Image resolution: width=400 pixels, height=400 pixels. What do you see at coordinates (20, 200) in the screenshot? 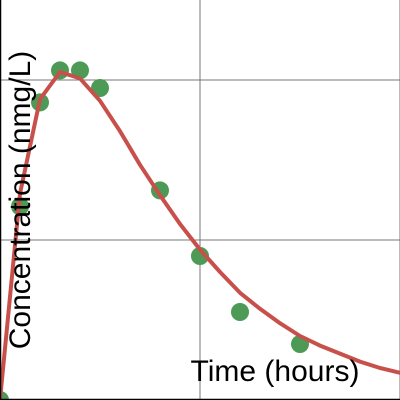
I see `y-axis-label: Concentration (nmg/L)` at bounding box center [20, 200].